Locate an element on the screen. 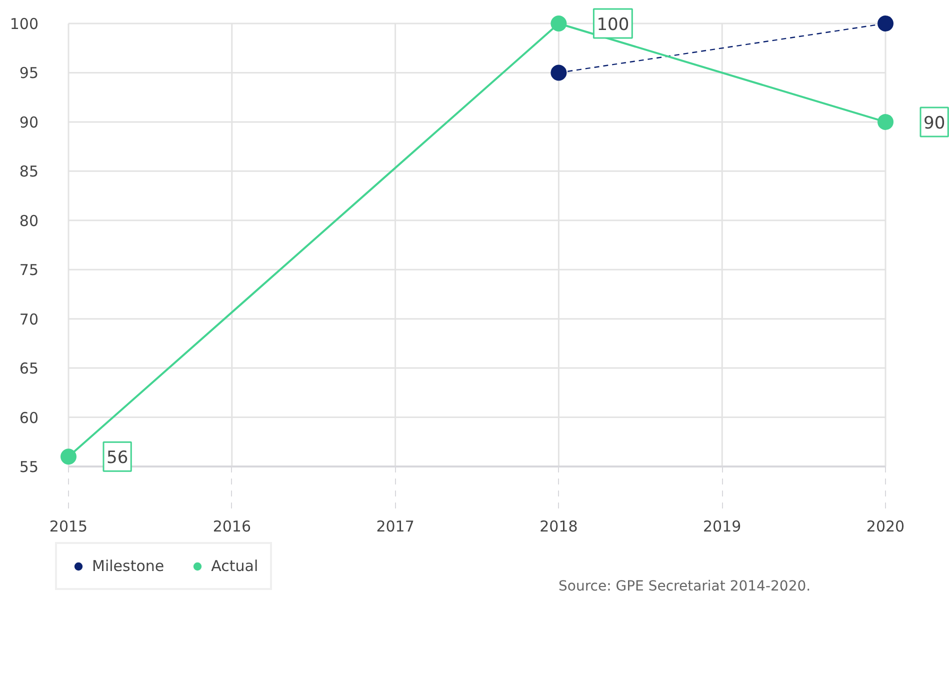  data-label: 90 is located at coordinates (935, 123).